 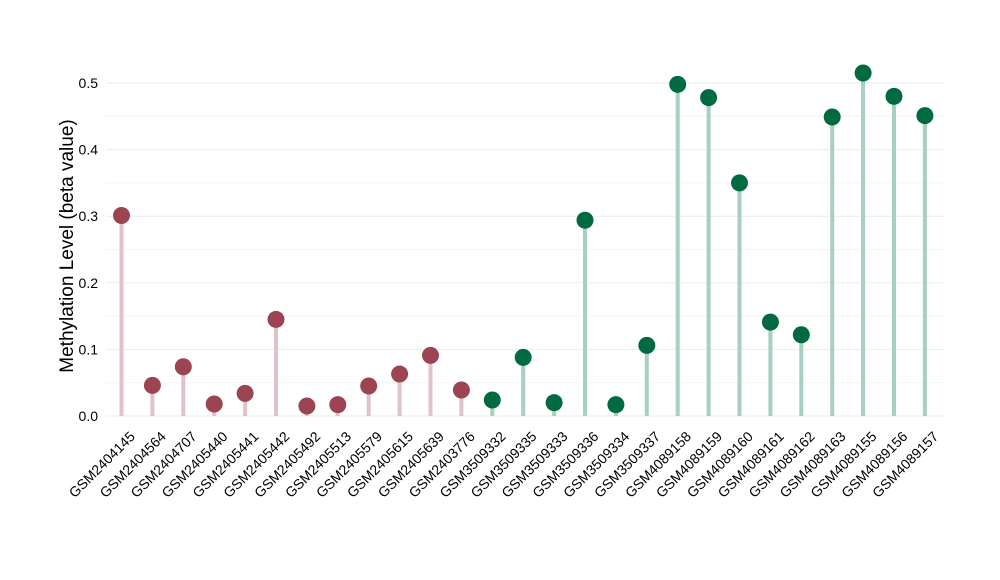 I want to click on y-tick-label: 0.3, so click(x=89, y=216).